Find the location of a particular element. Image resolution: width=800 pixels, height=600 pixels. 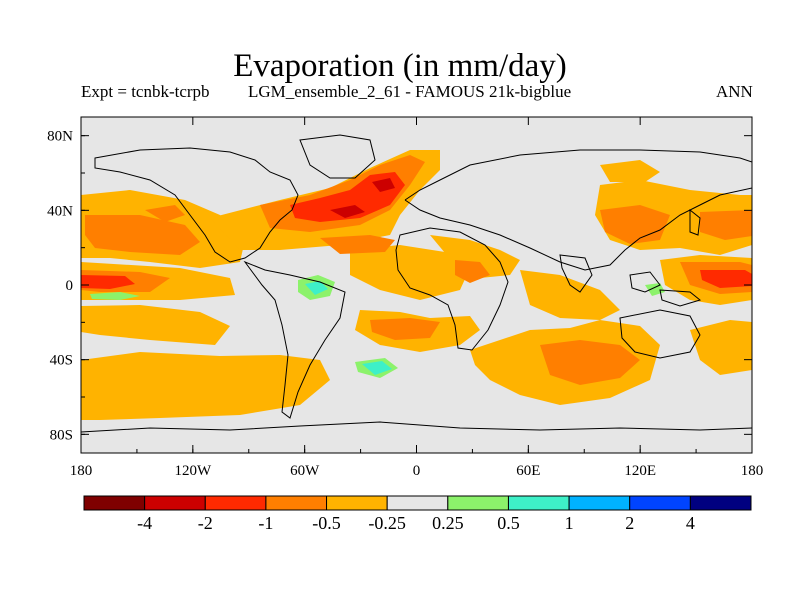

colorbar-label: 2 is located at coordinates (629, 523).